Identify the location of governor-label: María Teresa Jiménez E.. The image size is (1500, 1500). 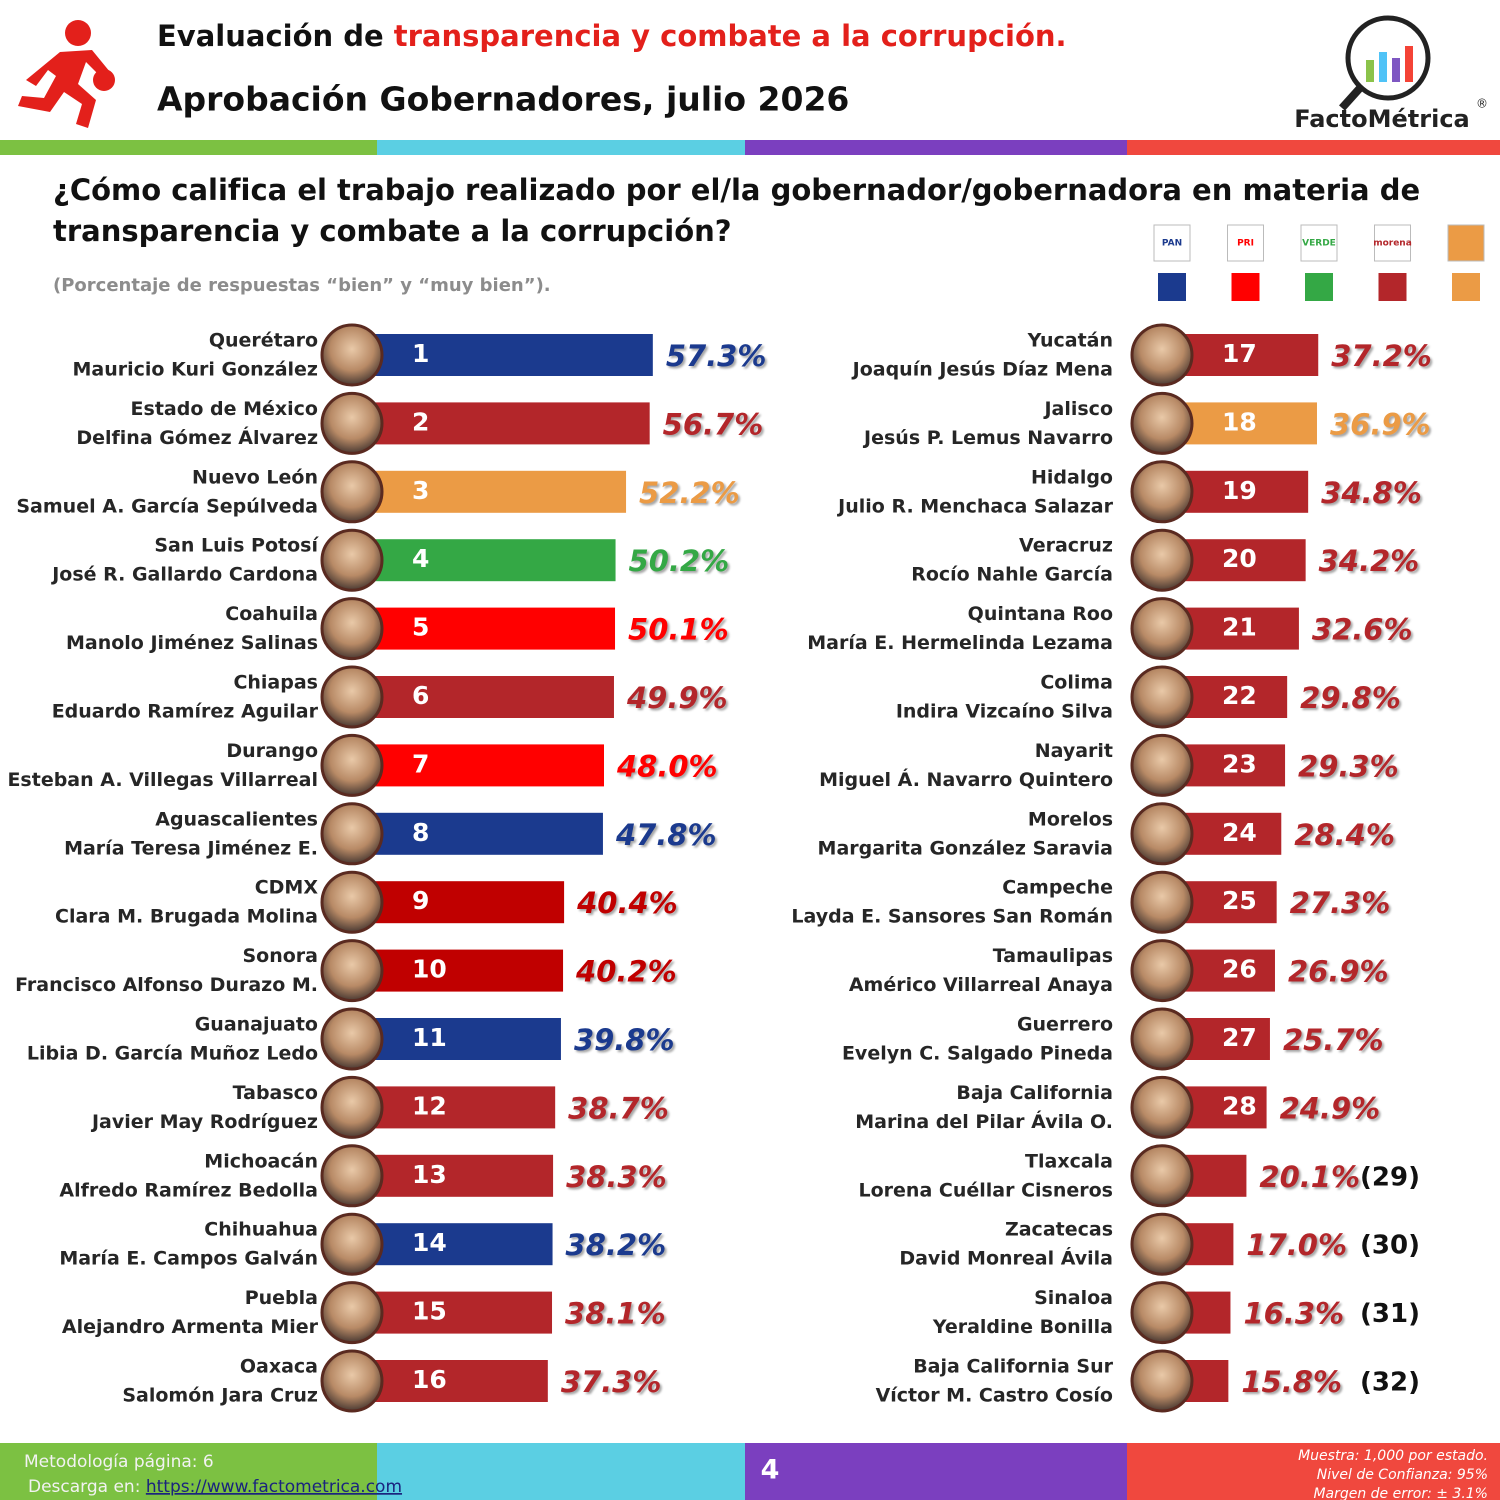
(191, 848).